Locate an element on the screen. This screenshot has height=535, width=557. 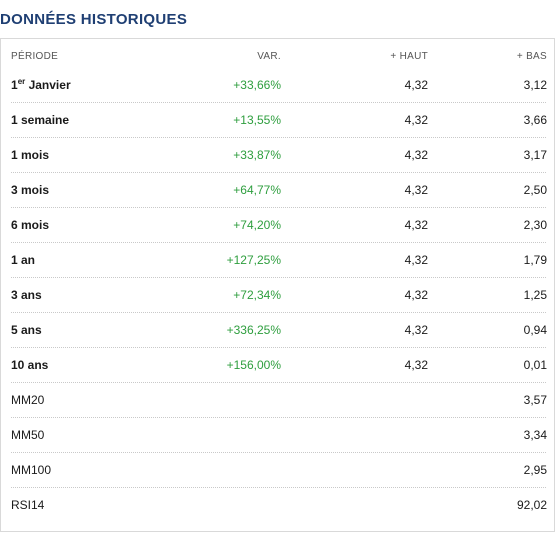
row-bas: 2,50 is located at coordinates (535, 190).